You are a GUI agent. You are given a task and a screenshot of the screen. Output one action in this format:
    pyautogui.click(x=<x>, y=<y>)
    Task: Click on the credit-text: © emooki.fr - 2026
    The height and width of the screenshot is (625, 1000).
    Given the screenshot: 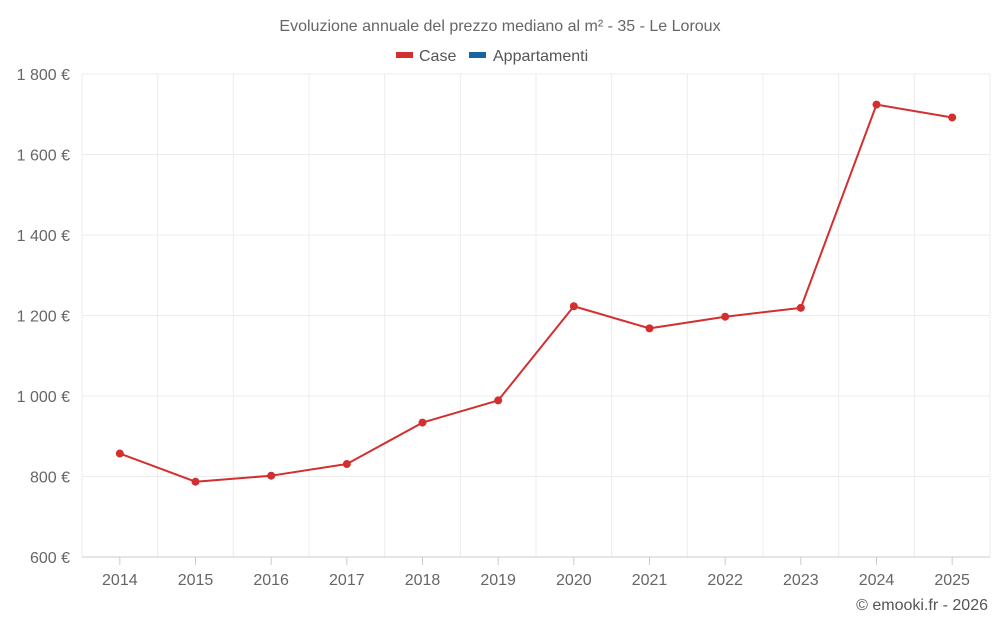 What is the action you would take?
    pyautogui.click(x=922, y=605)
    